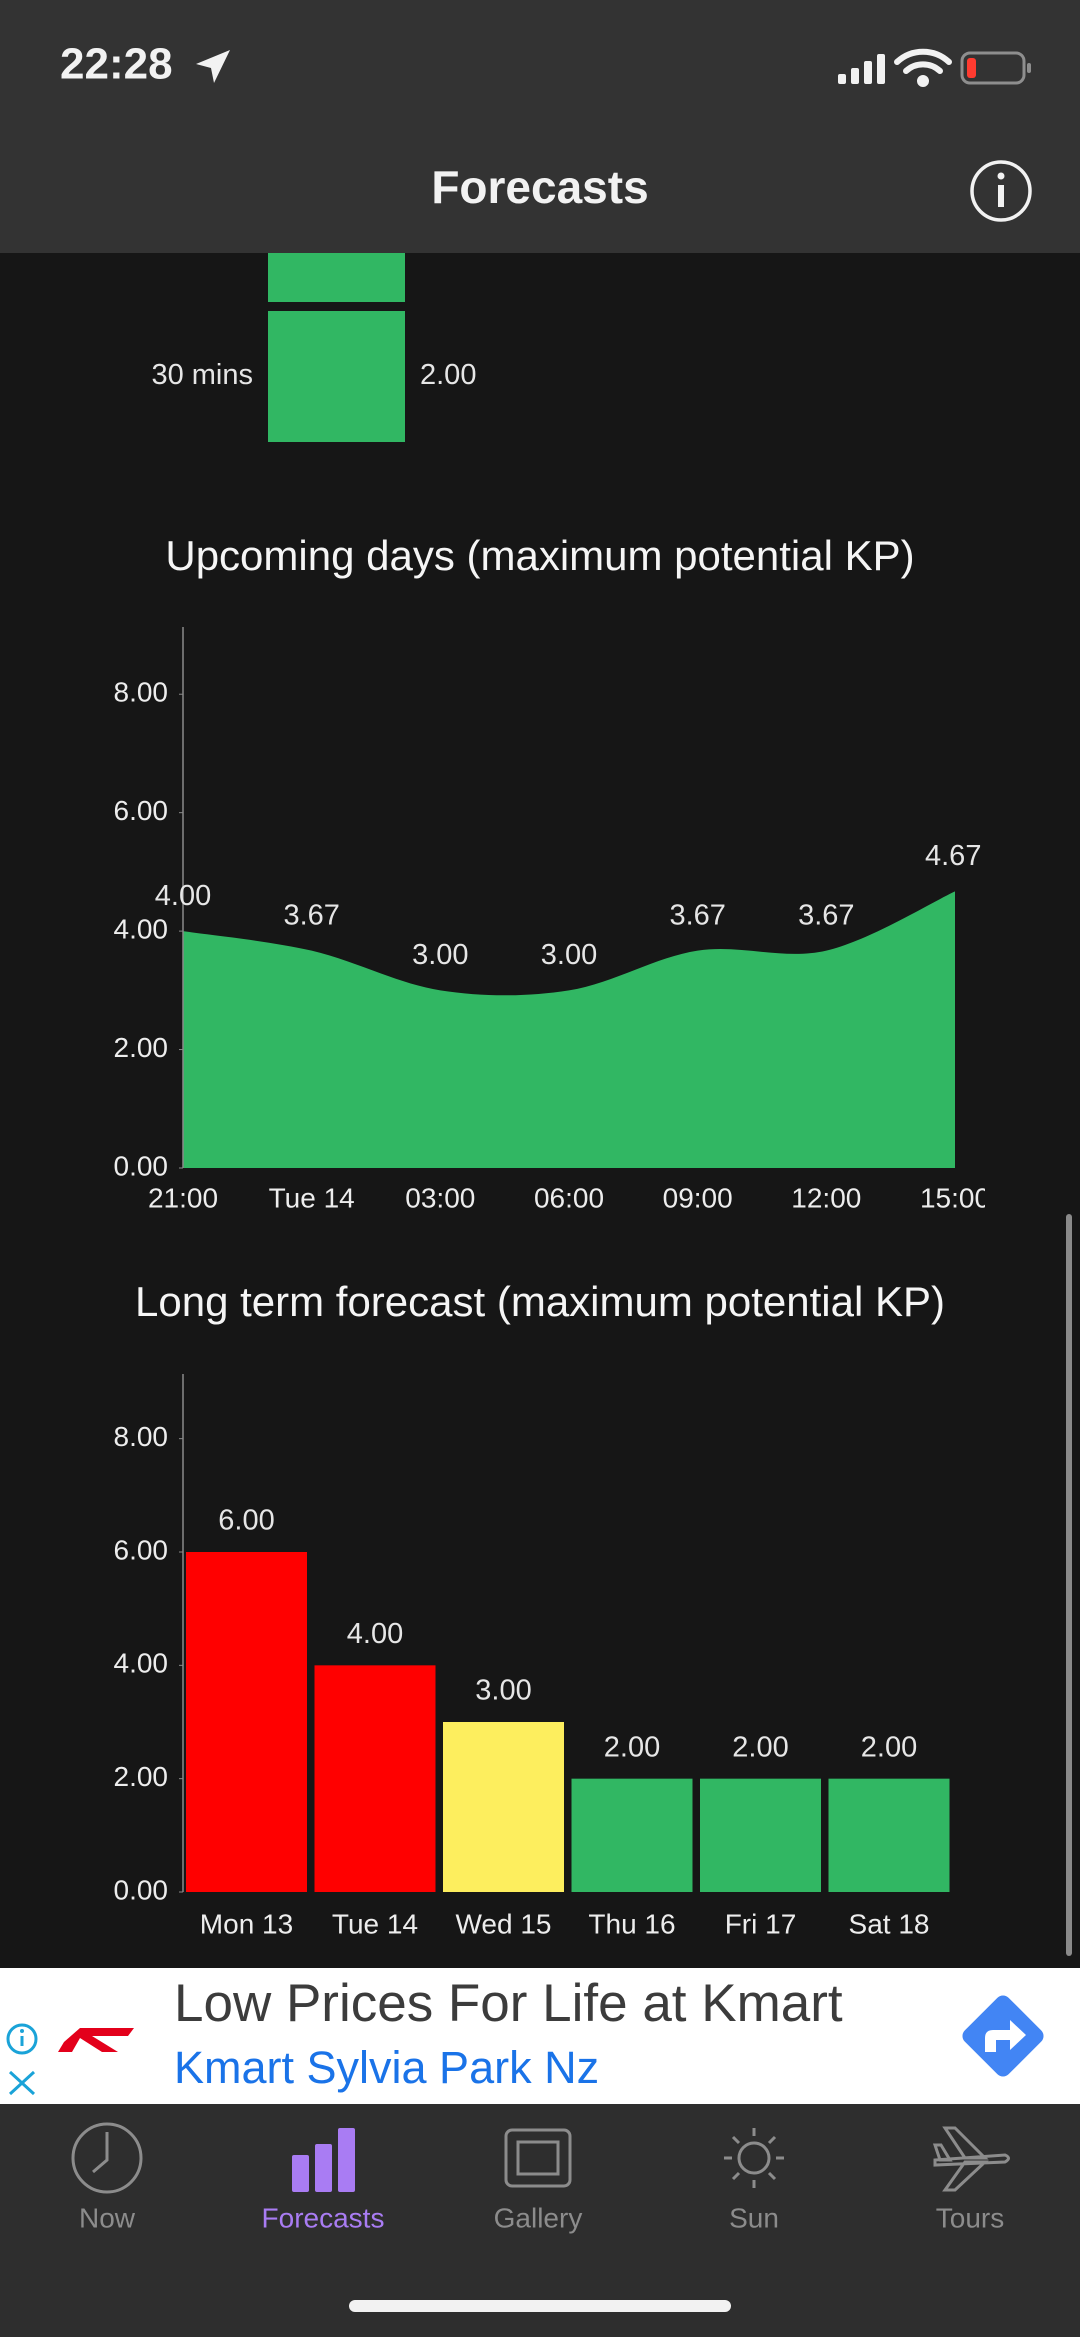 This screenshot has height=2337, width=1080. What do you see at coordinates (861, 69) in the screenshot?
I see `signal-icon` at bounding box center [861, 69].